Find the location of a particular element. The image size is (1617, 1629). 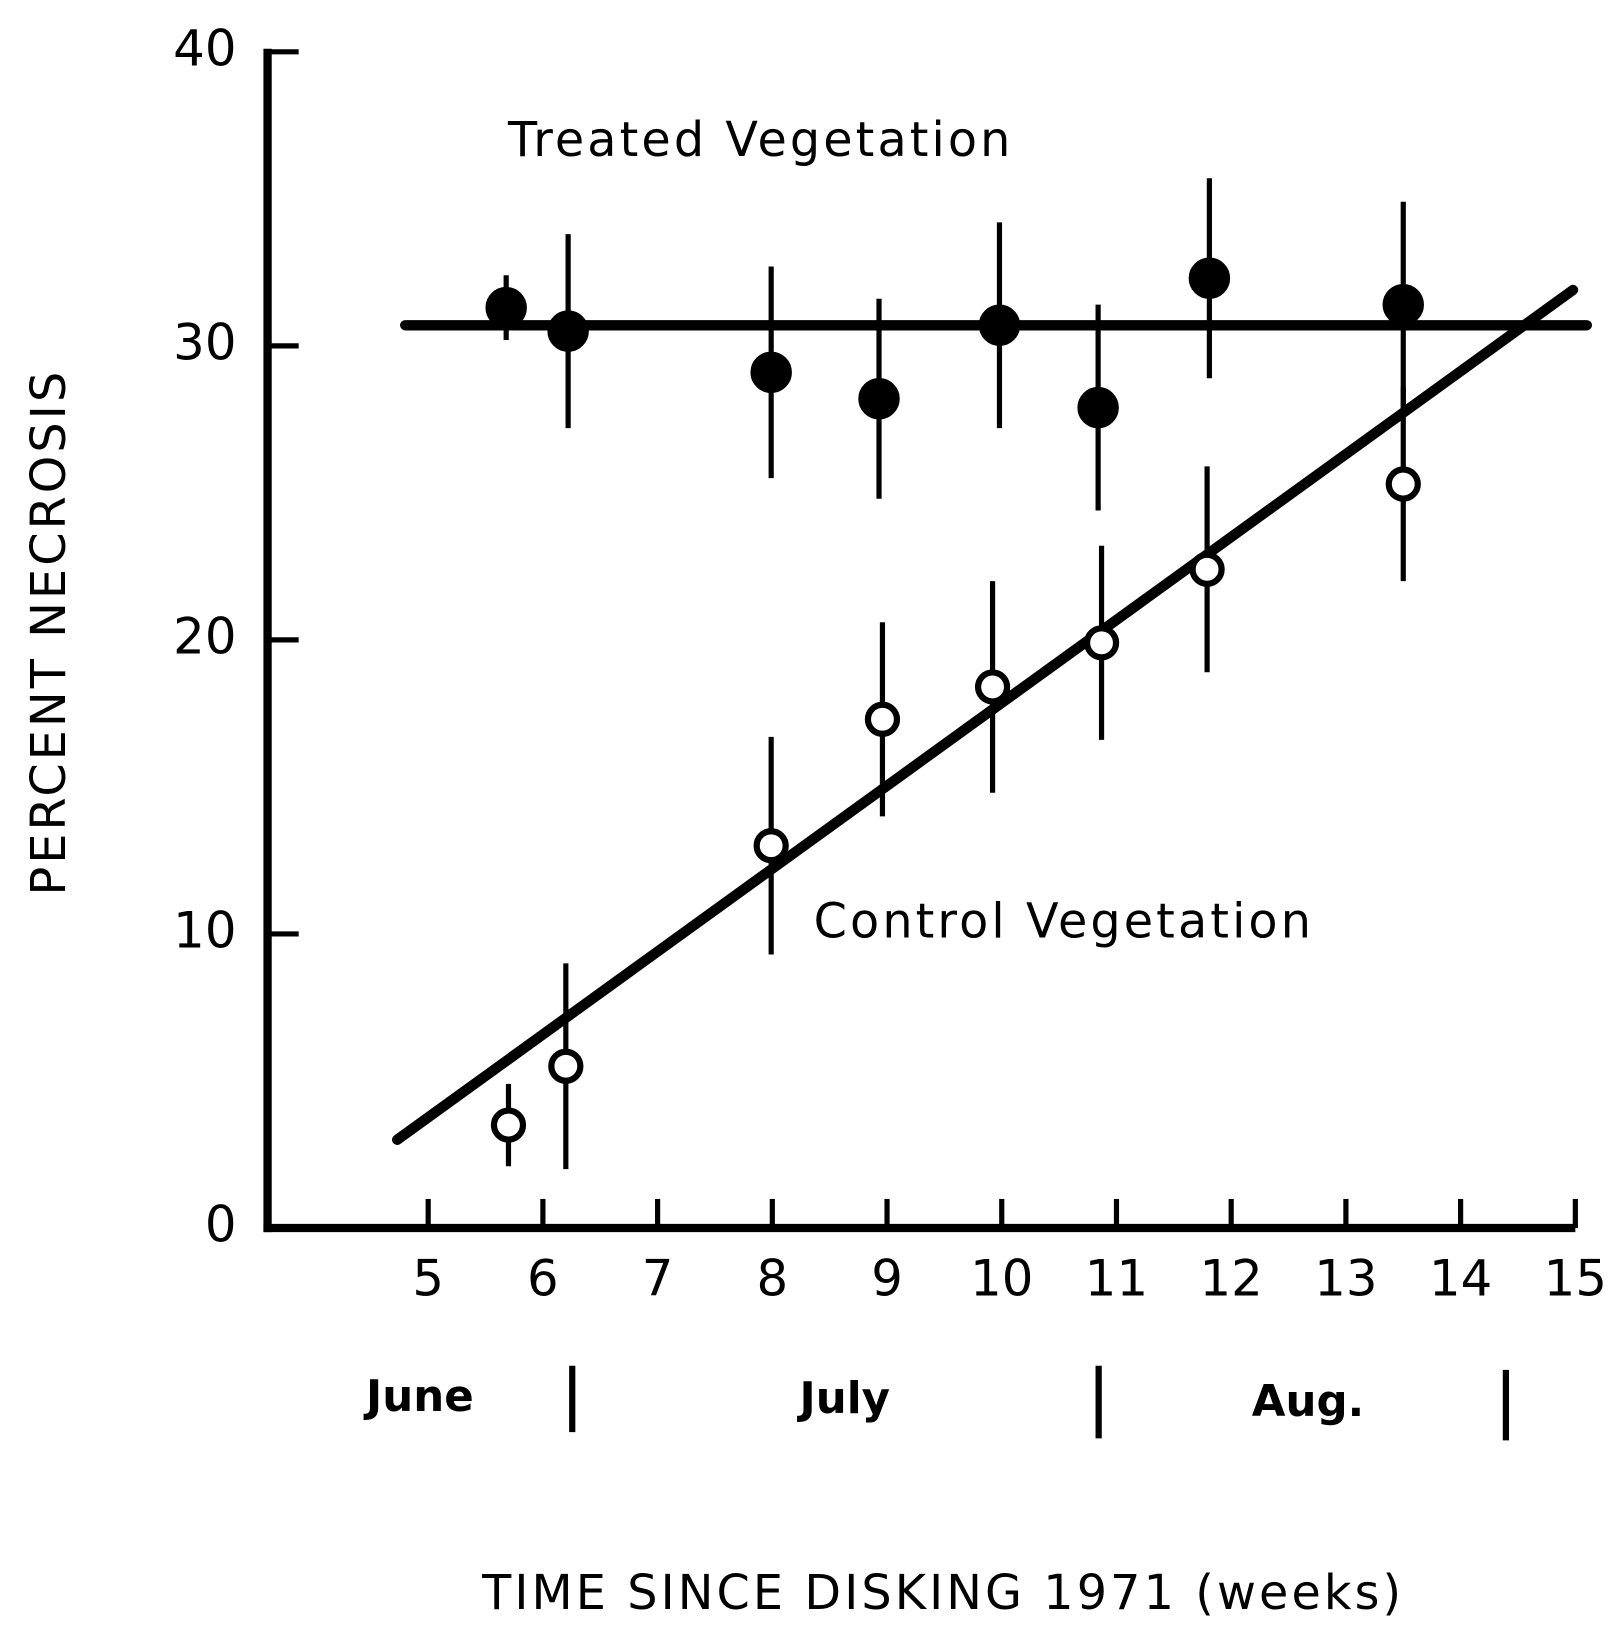

month-label: June is located at coordinates (418, 1397).